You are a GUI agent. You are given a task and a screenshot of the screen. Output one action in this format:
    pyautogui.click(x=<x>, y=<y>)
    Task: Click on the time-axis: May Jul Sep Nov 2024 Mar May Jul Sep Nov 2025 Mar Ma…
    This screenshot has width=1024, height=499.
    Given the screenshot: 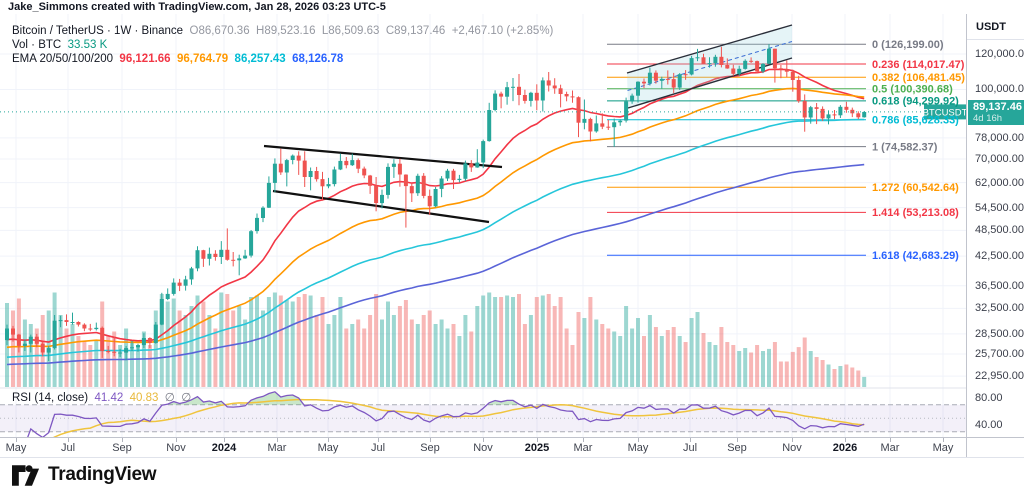 What is the action you would take?
    pyautogui.click(x=512, y=447)
    